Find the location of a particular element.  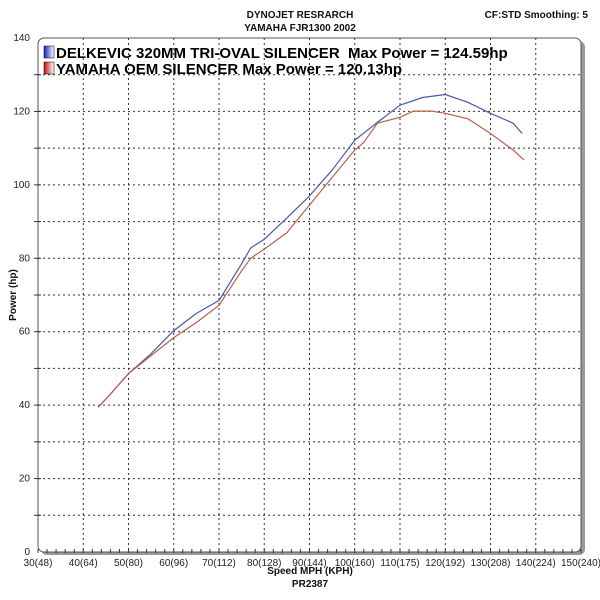

y-tick-label: 140 is located at coordinates (21, 38).